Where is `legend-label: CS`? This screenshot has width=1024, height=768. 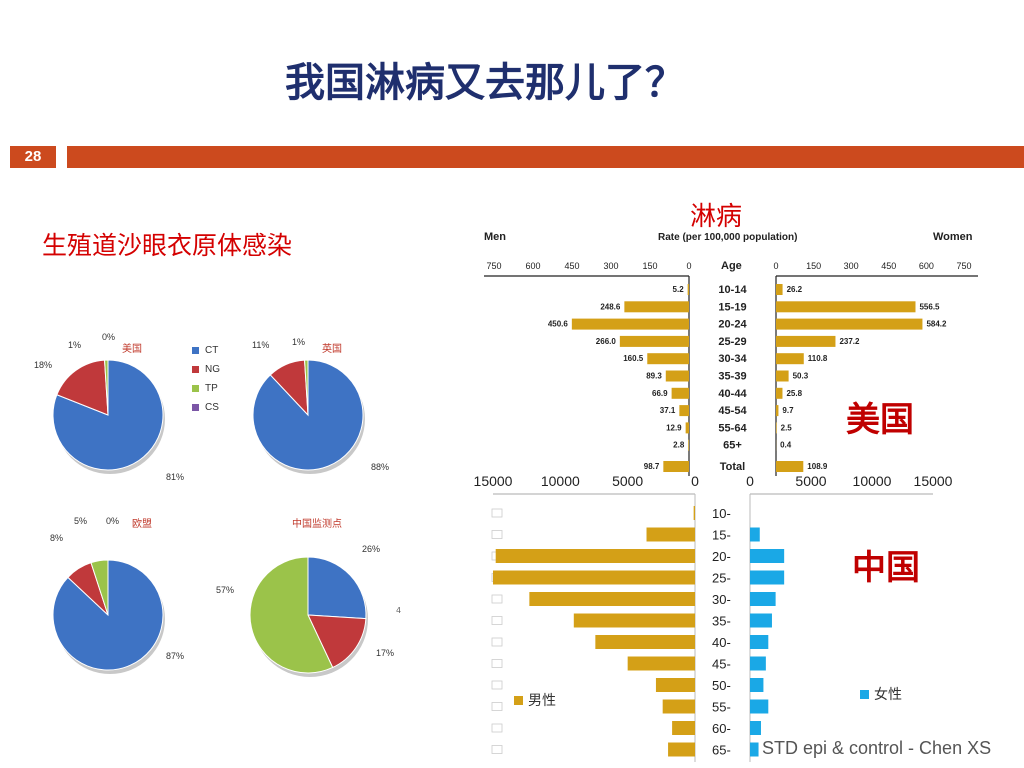 legend-label: CS is located at coordinates (212, 407).